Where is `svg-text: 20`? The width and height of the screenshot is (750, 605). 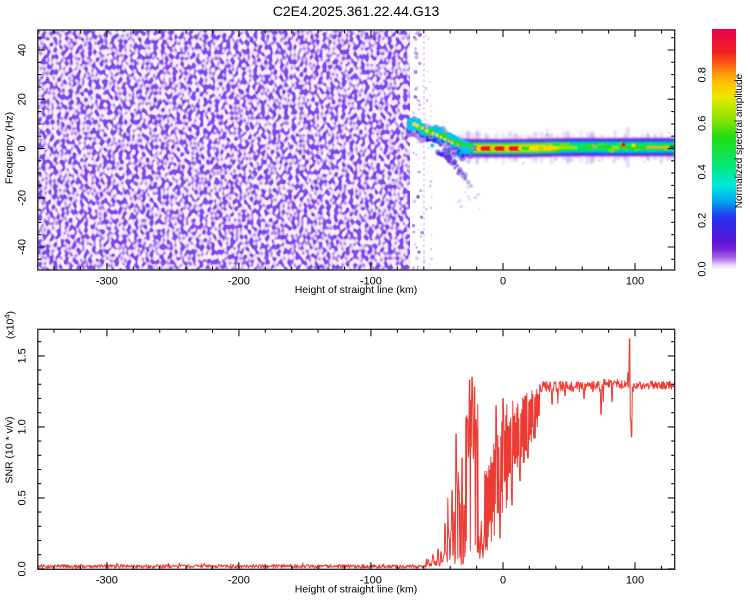 svg-text: 20 is located at coordinates (23, 99).